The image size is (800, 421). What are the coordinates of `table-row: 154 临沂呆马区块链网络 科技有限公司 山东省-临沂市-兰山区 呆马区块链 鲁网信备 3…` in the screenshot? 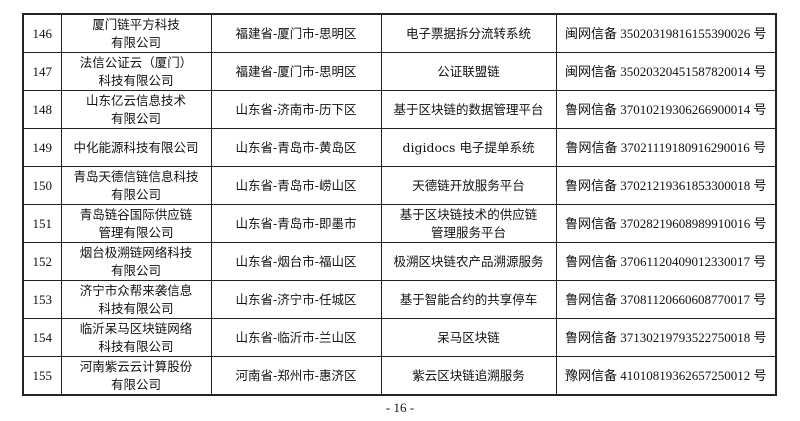 It's located at (399, 337).